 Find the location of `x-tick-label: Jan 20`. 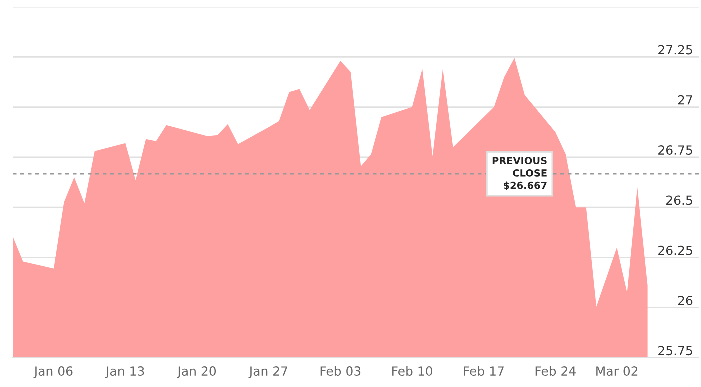

x-tick-label: Jan 20 is located at coordinates (196, 372).